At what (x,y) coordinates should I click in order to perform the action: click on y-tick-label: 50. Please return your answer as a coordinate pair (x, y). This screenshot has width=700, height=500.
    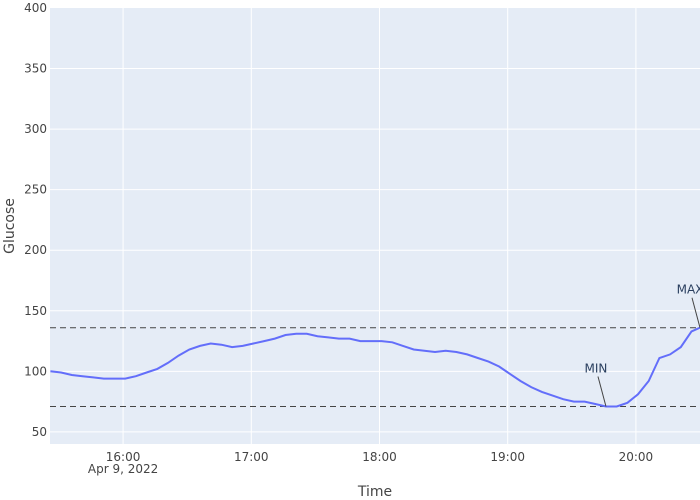
    Looking at the image, I should click on (39, 432).